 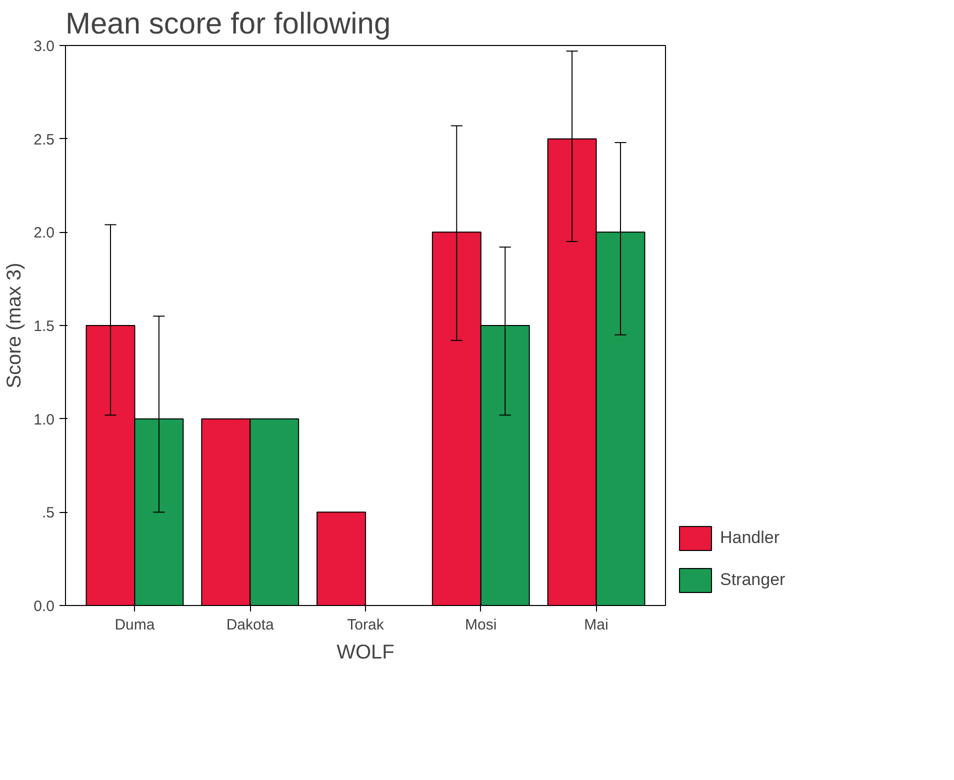 I want to click on chart-title: Mean score for following, so click(x=228, y=24).